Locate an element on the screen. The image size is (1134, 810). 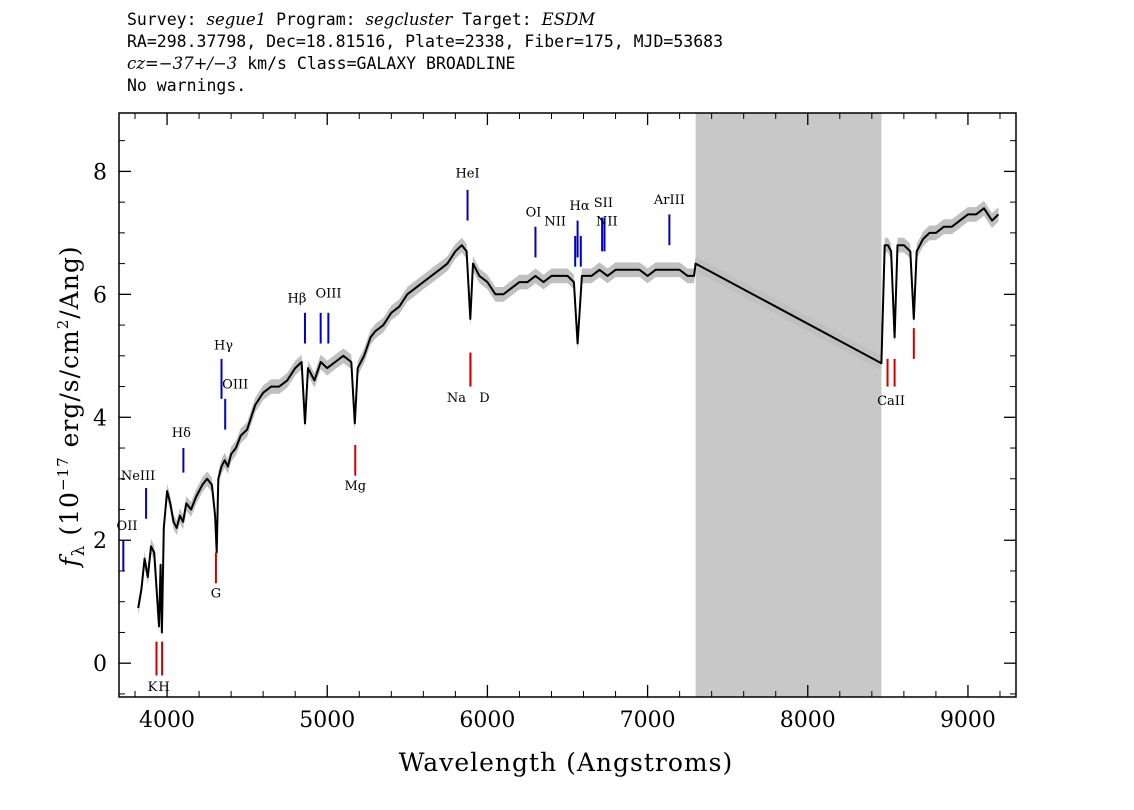
emission-line-label-6: OIII is located at coordinates (328, 293).